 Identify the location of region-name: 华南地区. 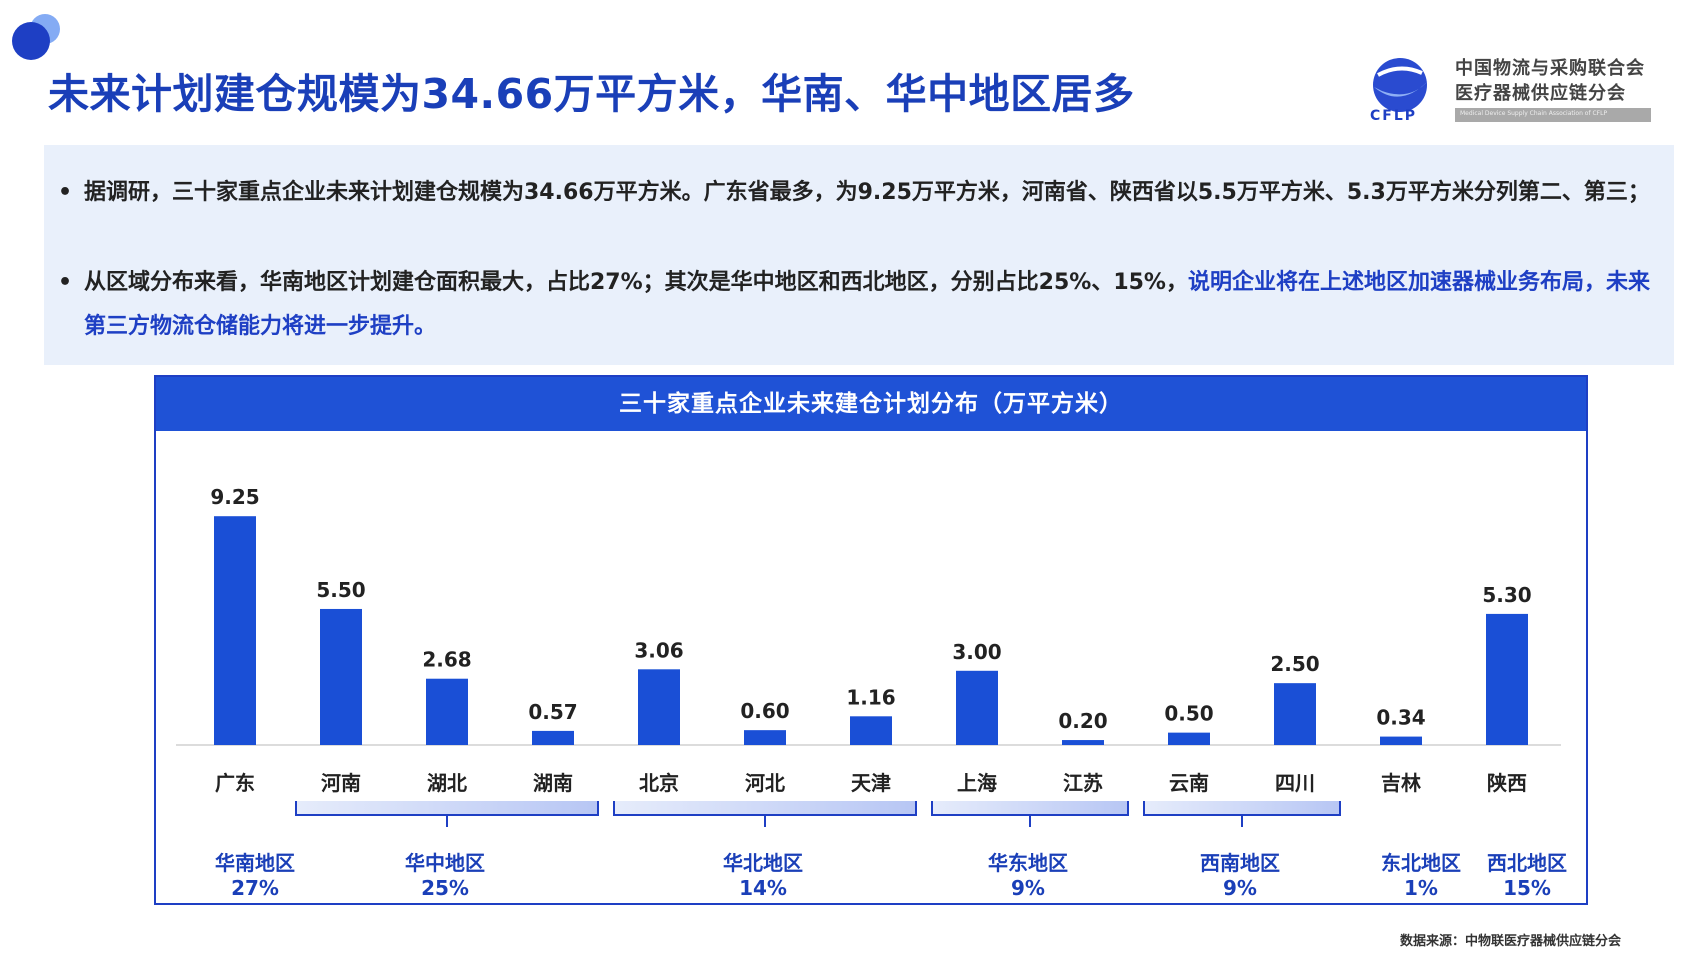
(255, 863).